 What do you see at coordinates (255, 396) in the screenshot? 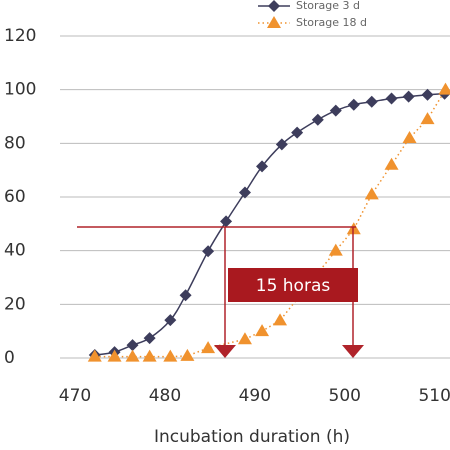
I see `x-tick-label: 490` at bounding box center [255, 396].